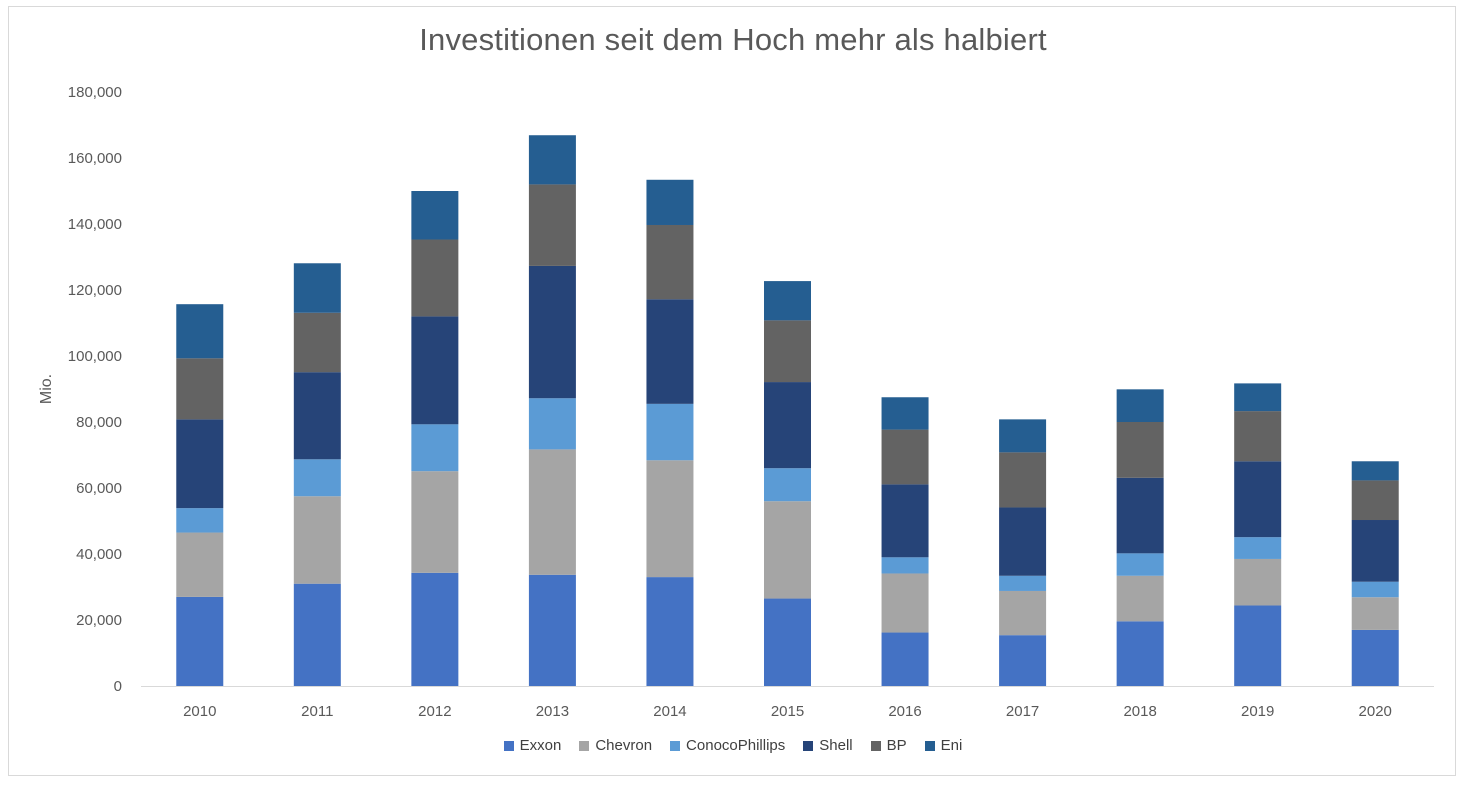  I want to click on legend-label: Shell, so click(836, 745).